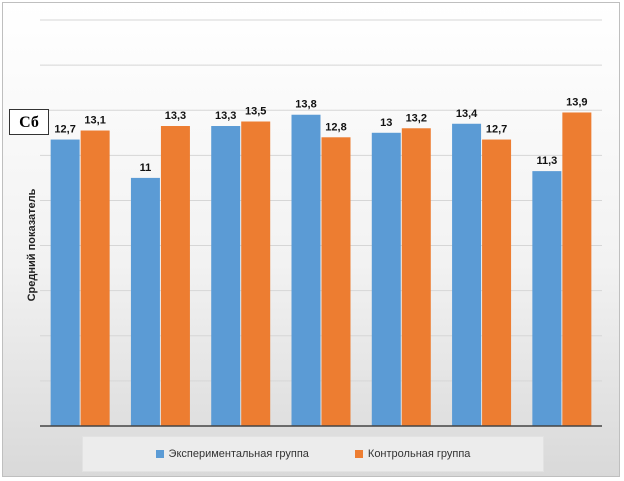 The height and width of the screenshot is (481, 624). Describe the element at coordinates (576, 102) in the screenshot. I see `value-label: 13,9` at that location.